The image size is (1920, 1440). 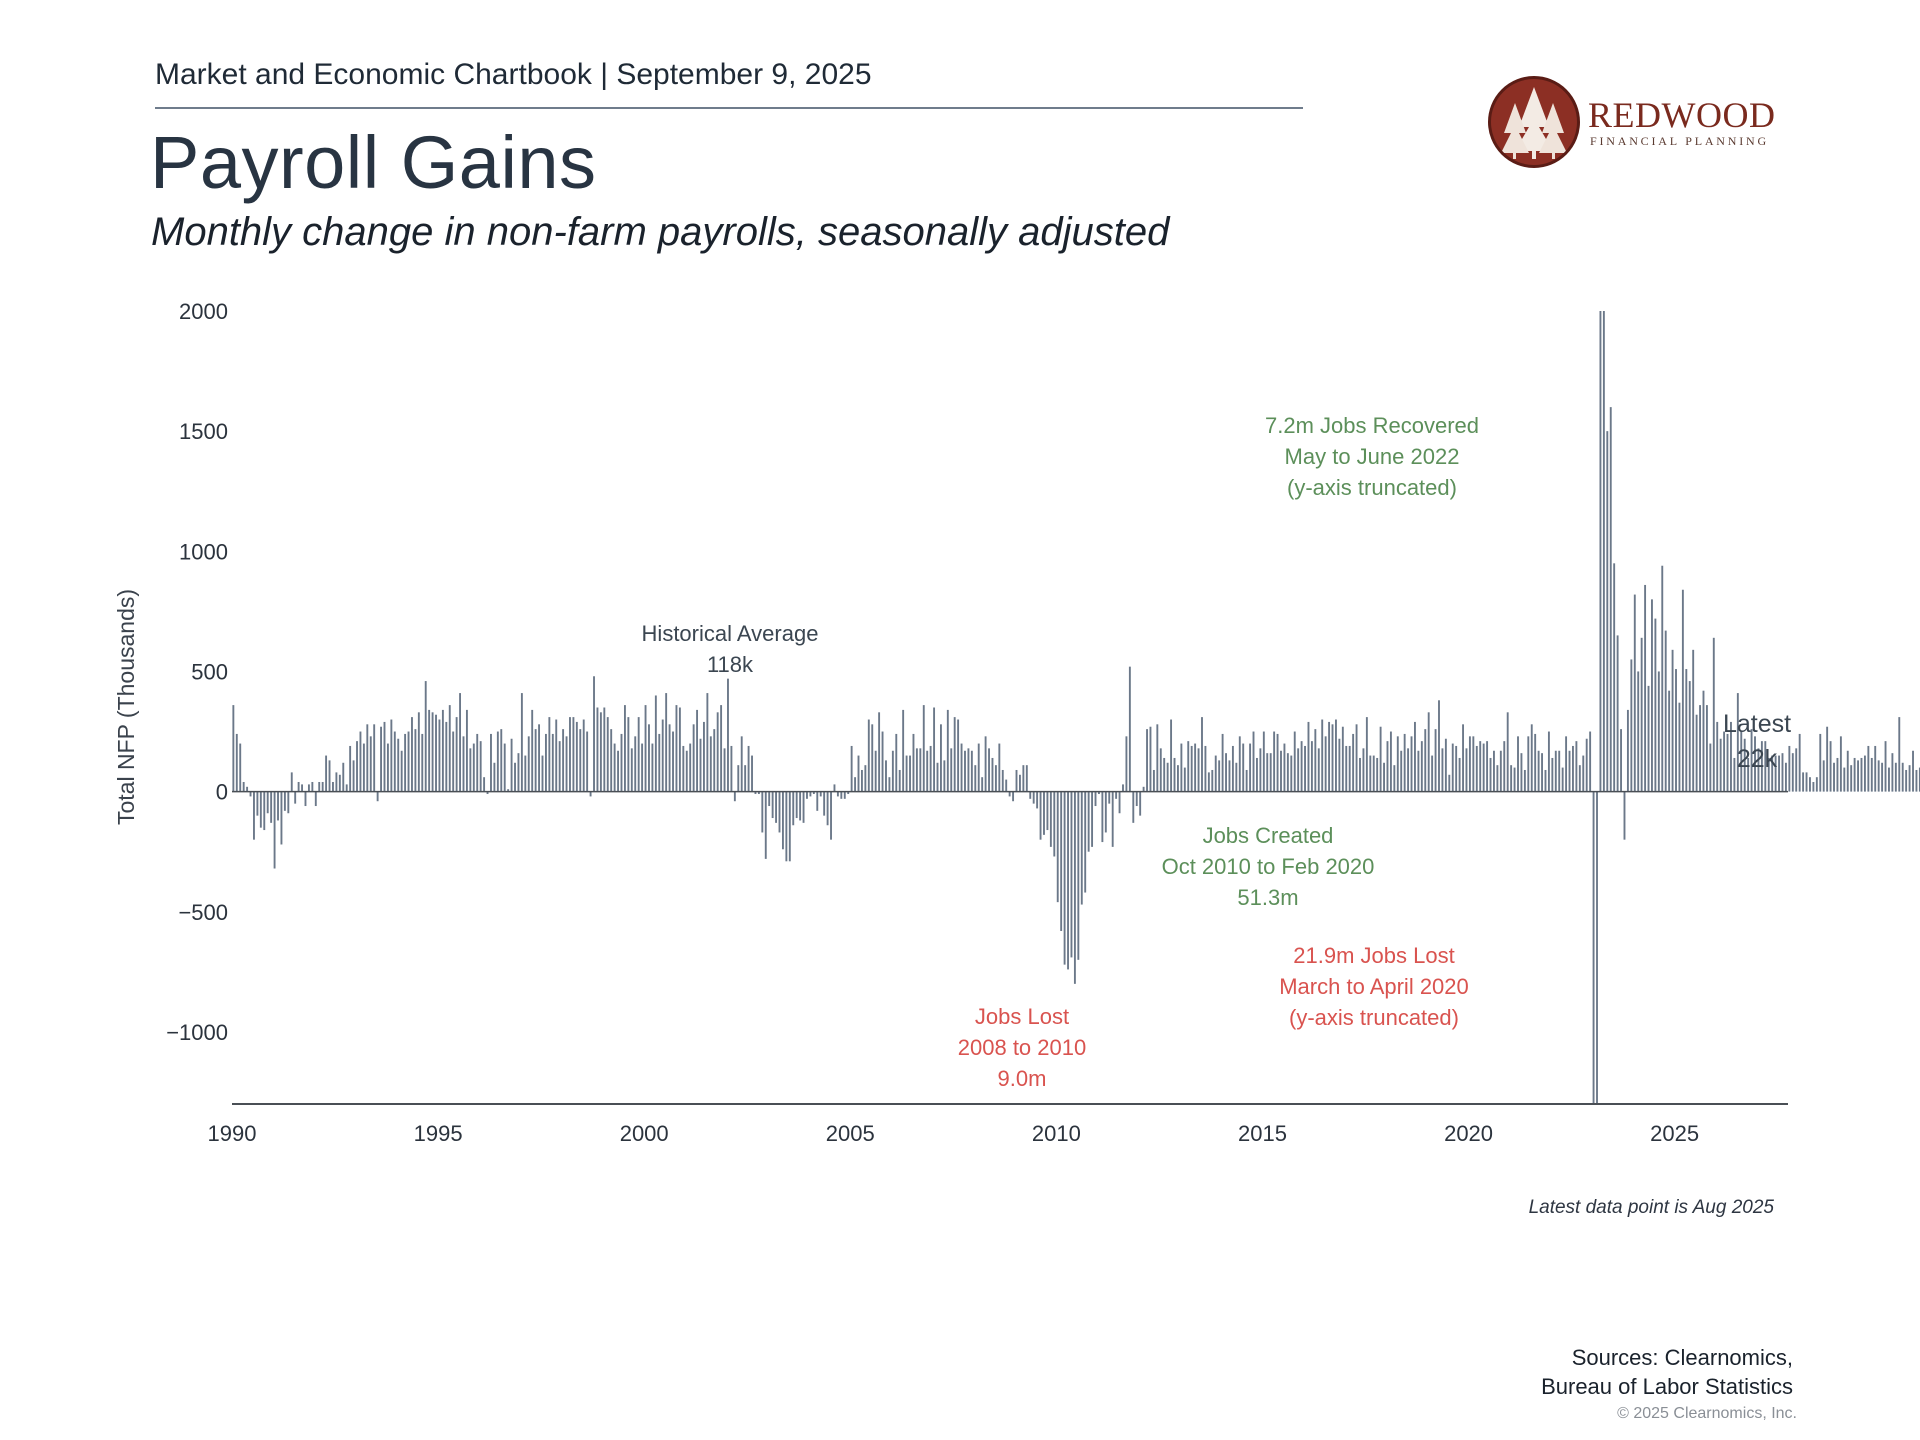 What do you see at coordinates (1757, 724) in the screenshot?
I see `annotation-line: Latest` at bounding box center [1757, 724].